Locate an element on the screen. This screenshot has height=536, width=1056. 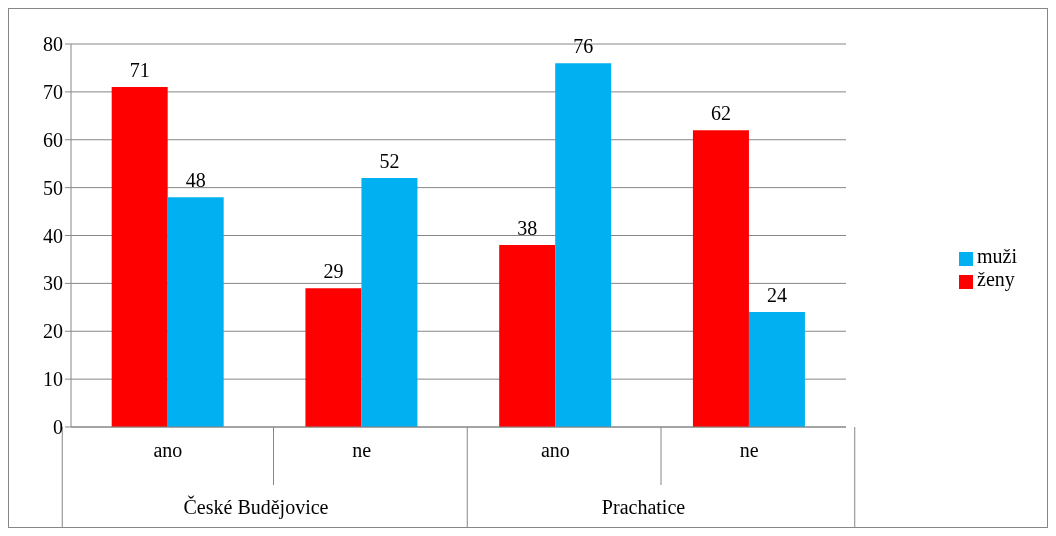
data-label: 52 is located at coordinates (389, 161).